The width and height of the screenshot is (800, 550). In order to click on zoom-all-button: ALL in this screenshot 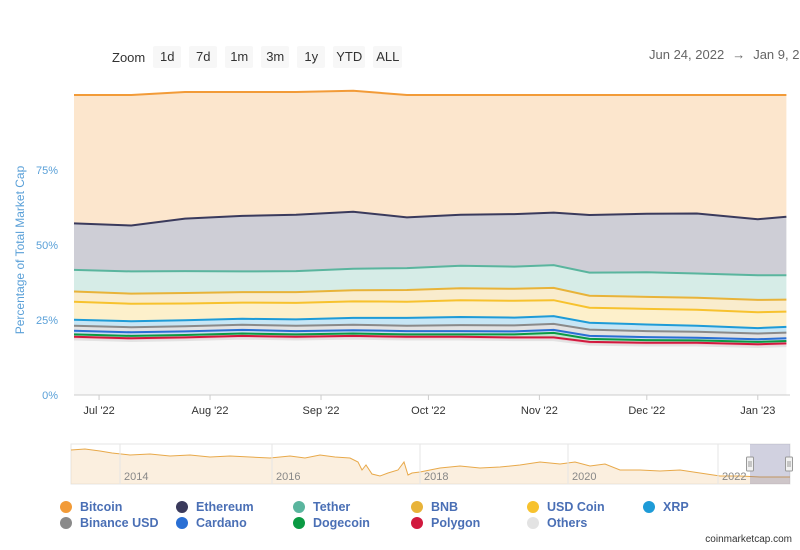, I will do `click(388, 57)`.